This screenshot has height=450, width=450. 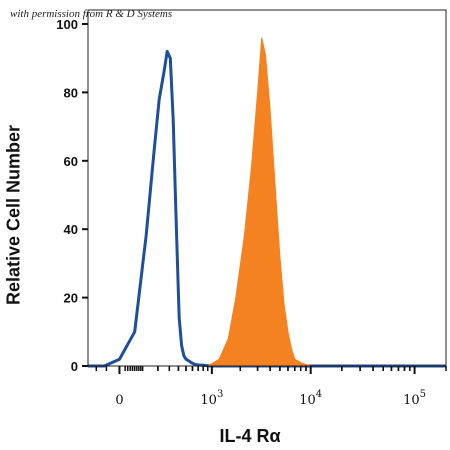 What do you see at coordinates (67, 24) in the screenshot?
I see `y-tick-label: 100` at bounding box center [67, 24].